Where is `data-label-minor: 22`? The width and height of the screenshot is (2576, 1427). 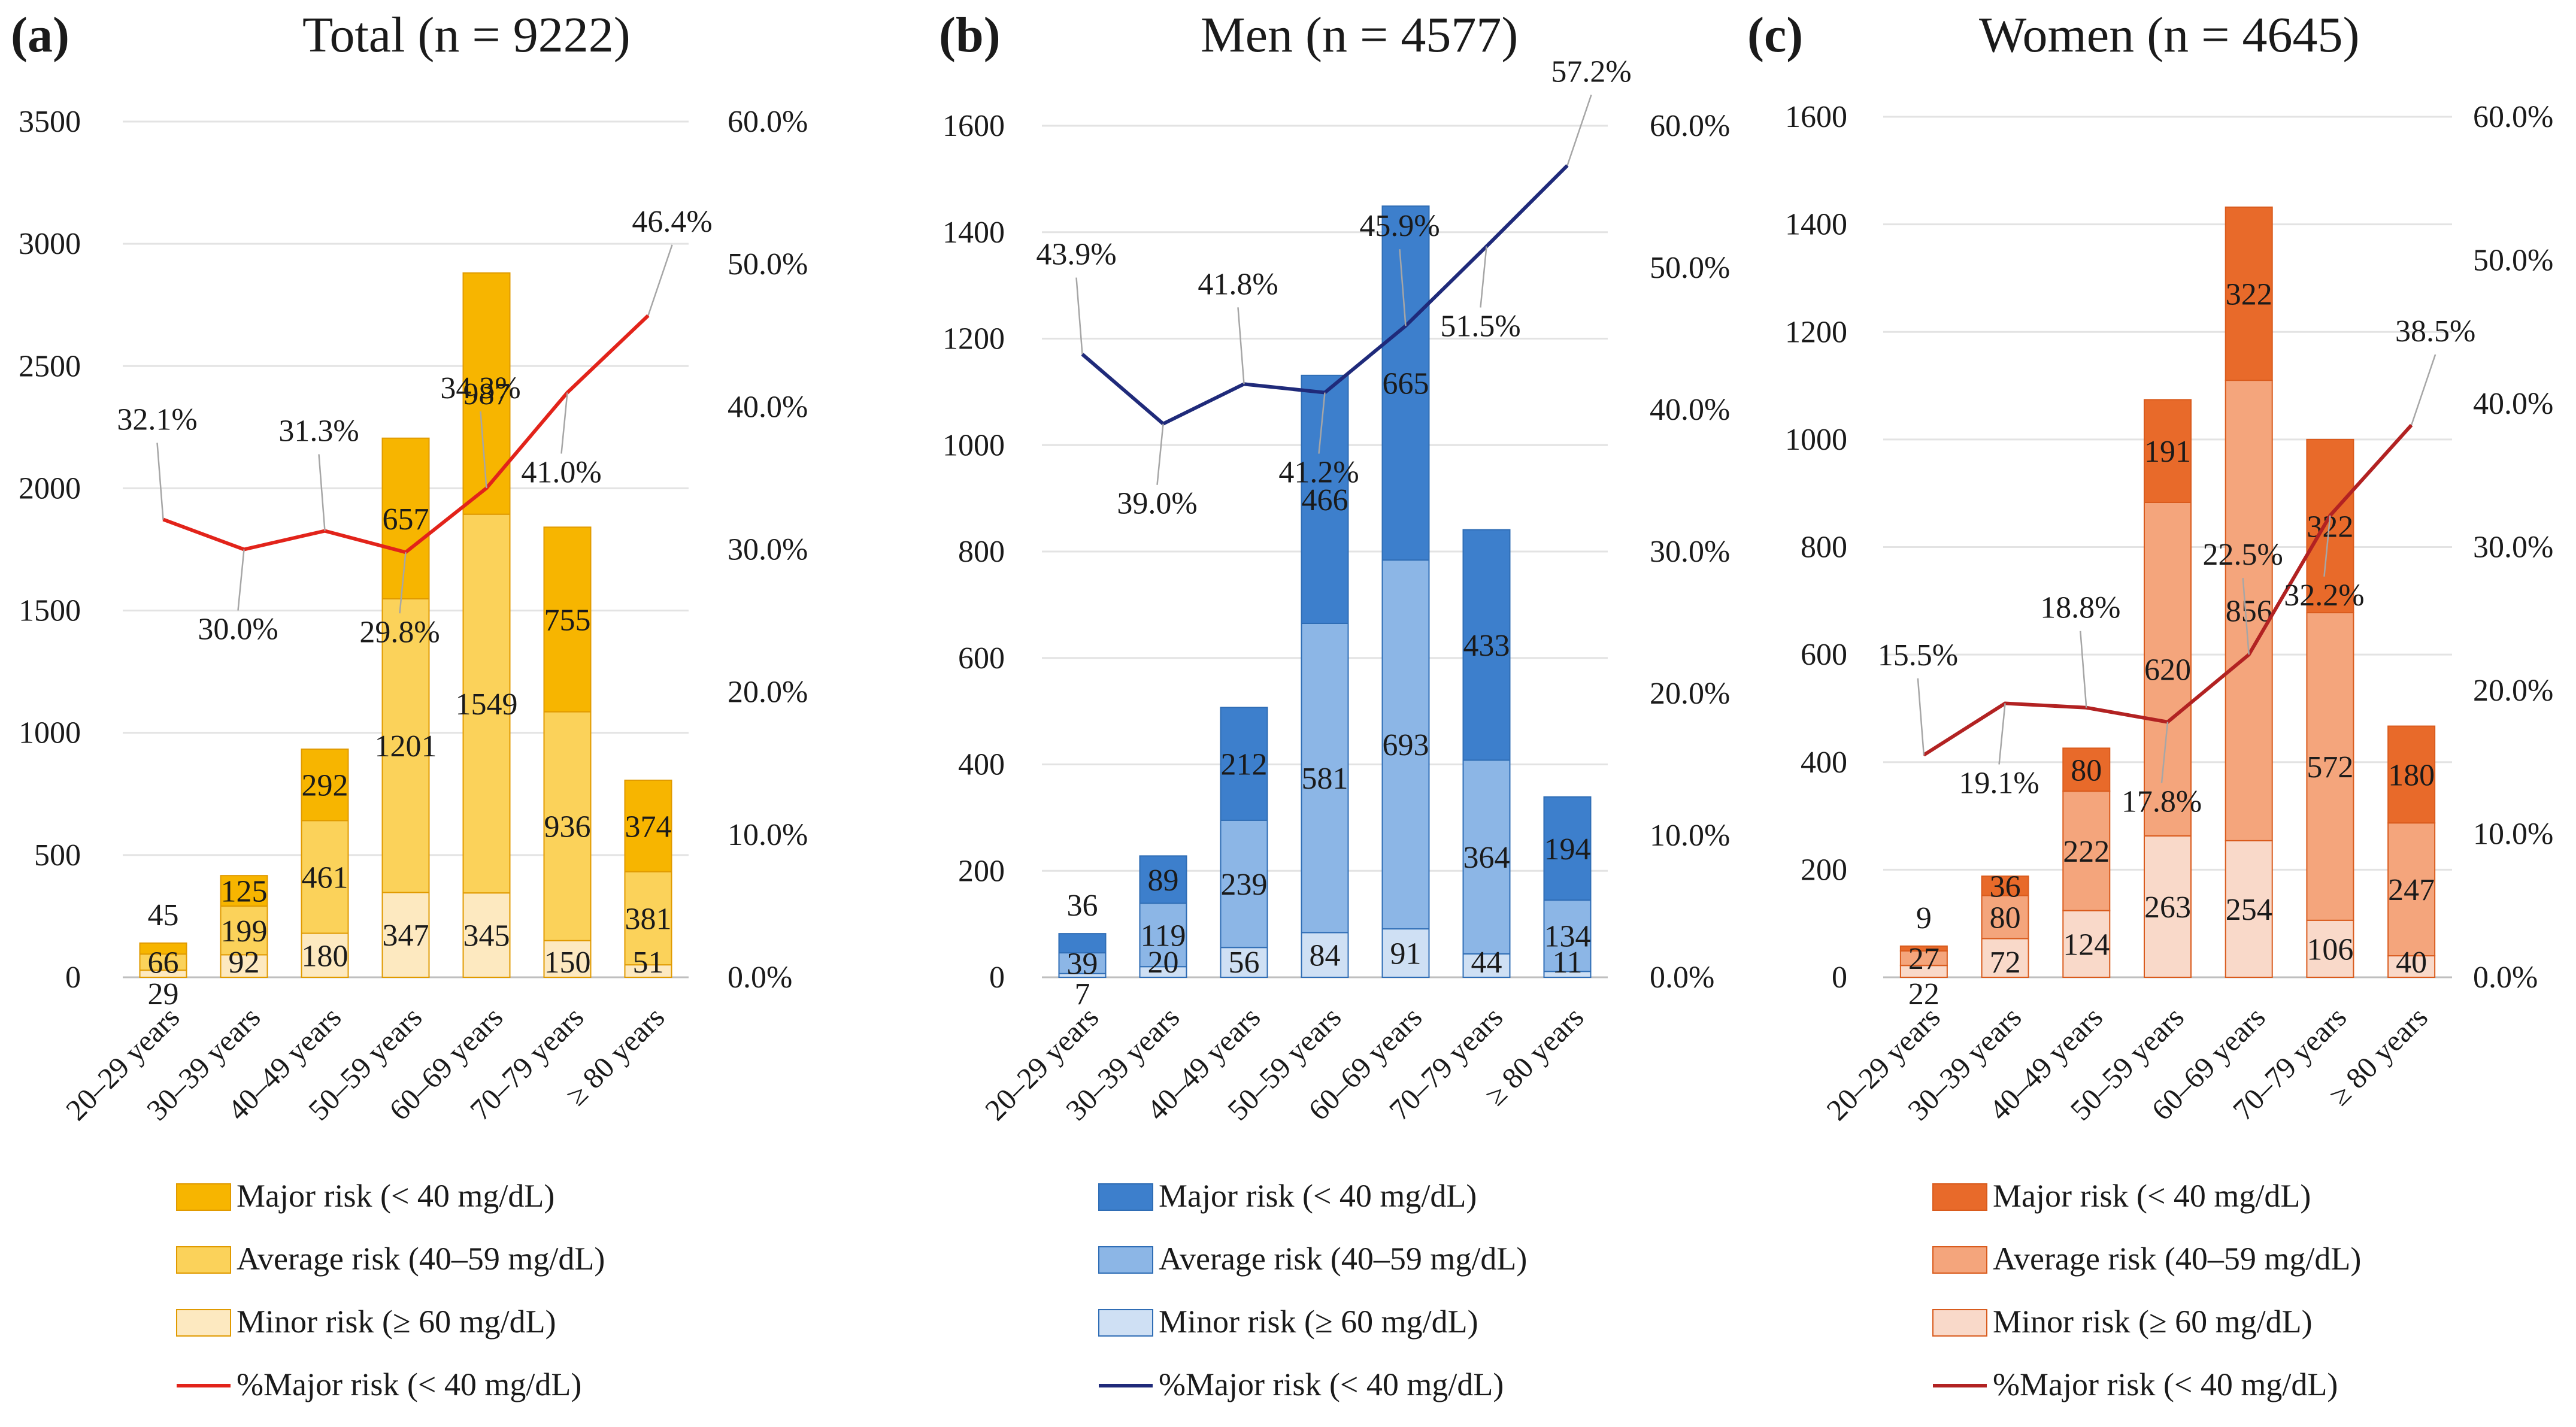 data-label-minor: 22 is located at coordinates (1923, 994).